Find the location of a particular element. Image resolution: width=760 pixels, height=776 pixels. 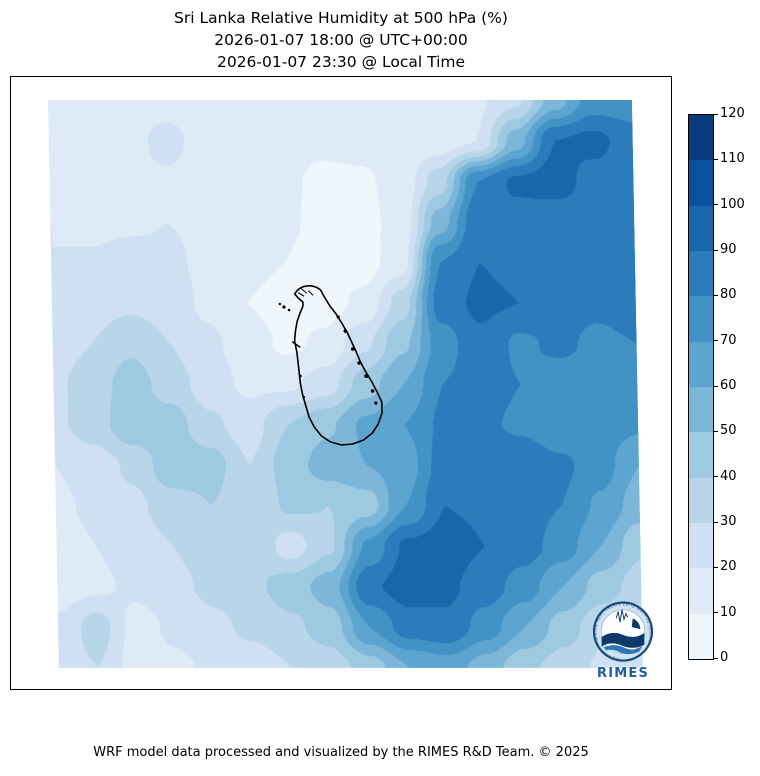

colorbar-tick-label: 60 is located at coordinates (728, 385).